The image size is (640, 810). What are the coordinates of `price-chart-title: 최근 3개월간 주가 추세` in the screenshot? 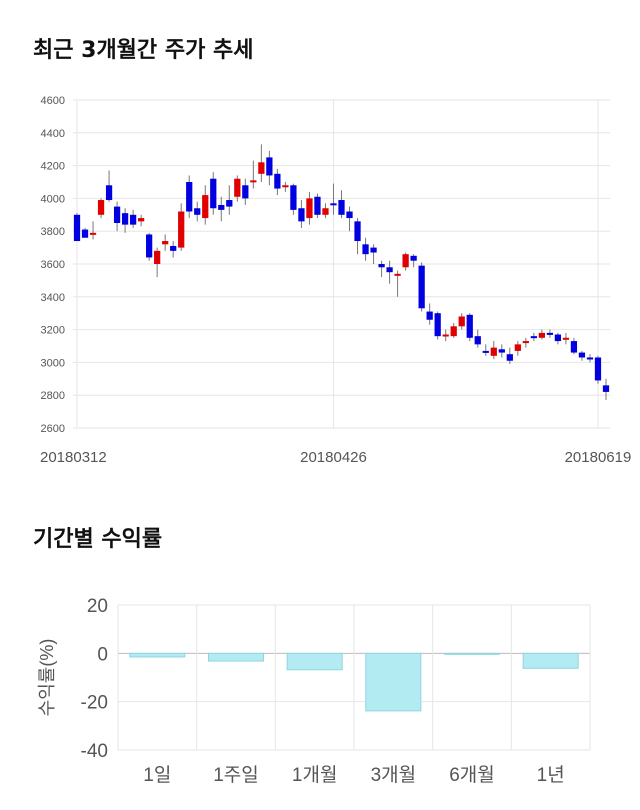 It's located at (143, 50).